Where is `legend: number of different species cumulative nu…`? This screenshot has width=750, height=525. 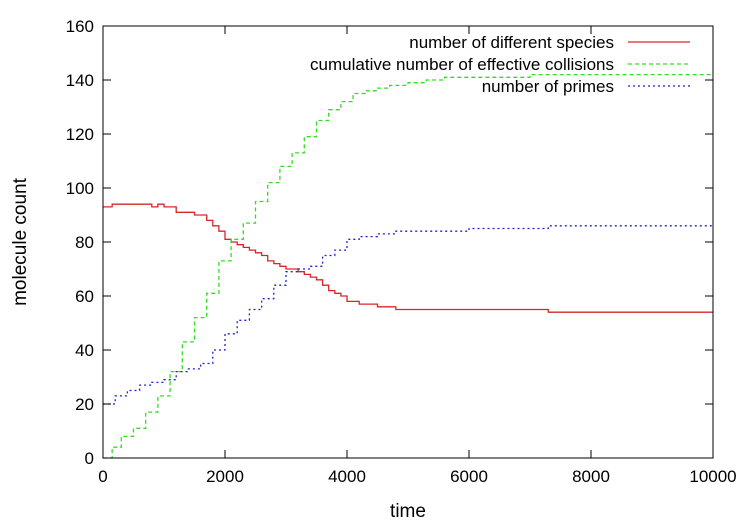
legend: number of different species cumulative nu… is located at coordinates (500, 64).